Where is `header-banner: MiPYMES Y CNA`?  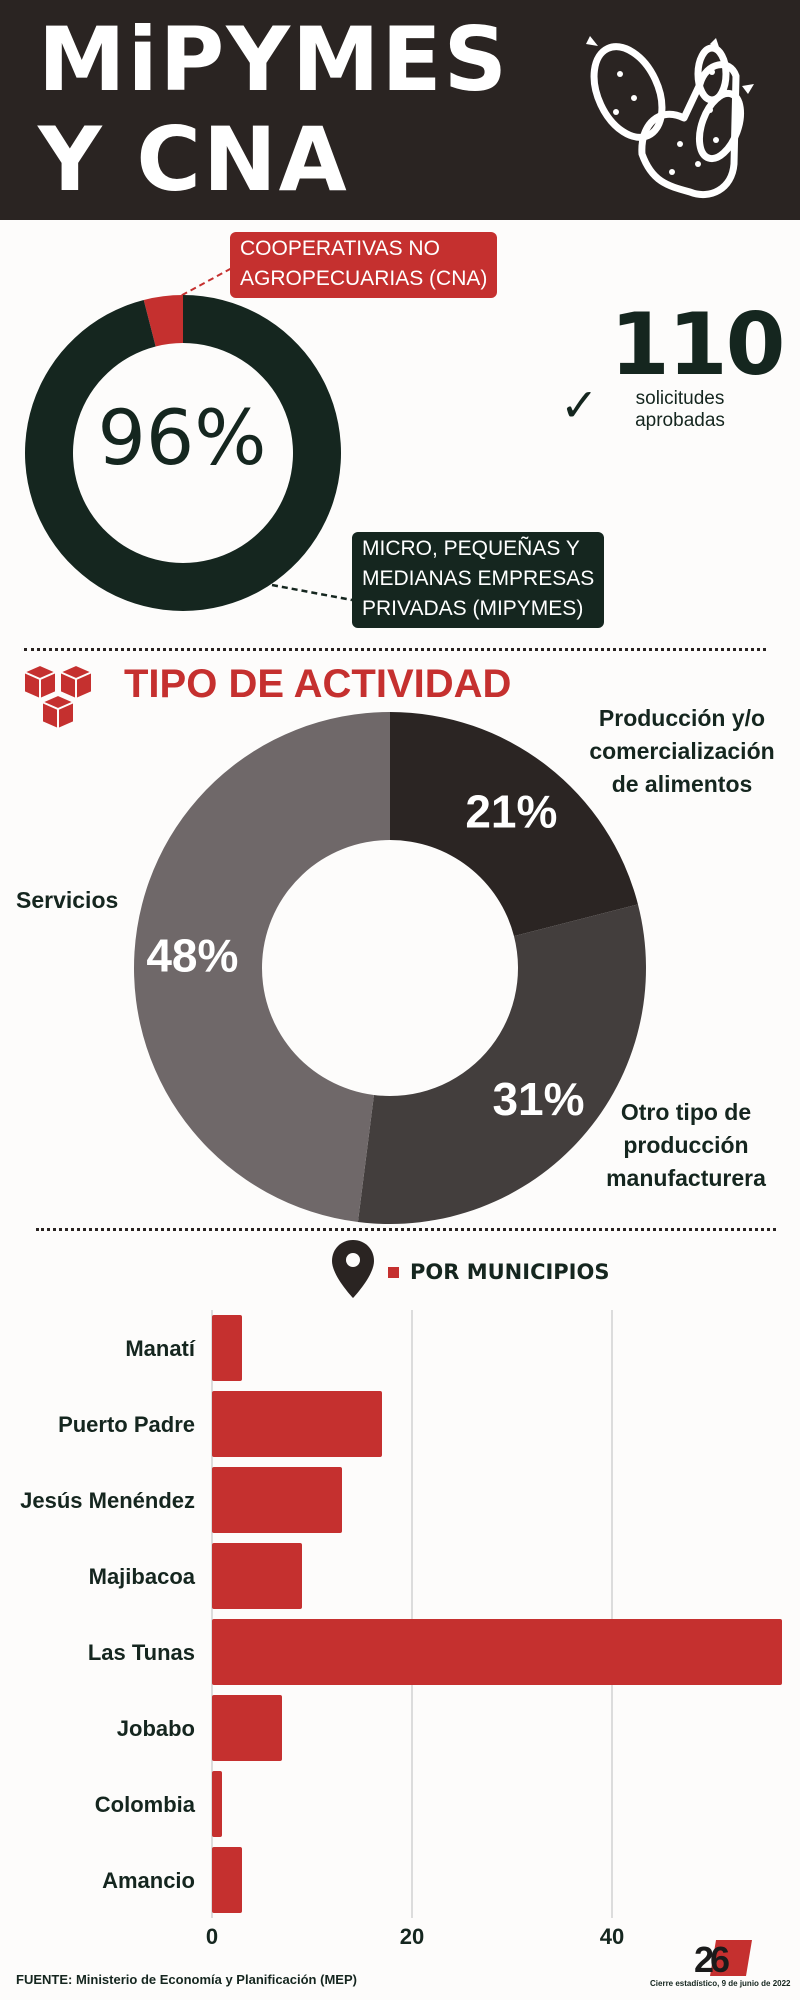
header-banner: MiPYMES Y CNA is located at coordinates (400, 110).